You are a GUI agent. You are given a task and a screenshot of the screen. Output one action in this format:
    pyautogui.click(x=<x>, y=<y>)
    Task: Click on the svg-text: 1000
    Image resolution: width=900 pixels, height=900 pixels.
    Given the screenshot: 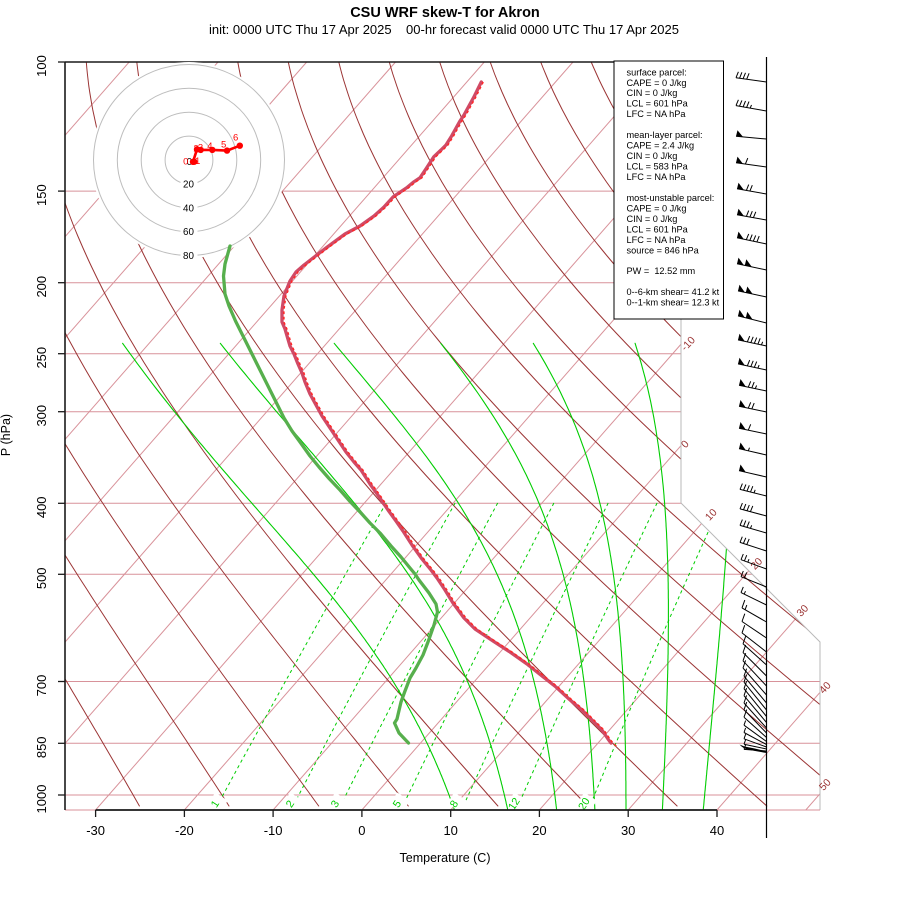 What is the action you would take?
    pyautogui.click(x=41, y=799)
    